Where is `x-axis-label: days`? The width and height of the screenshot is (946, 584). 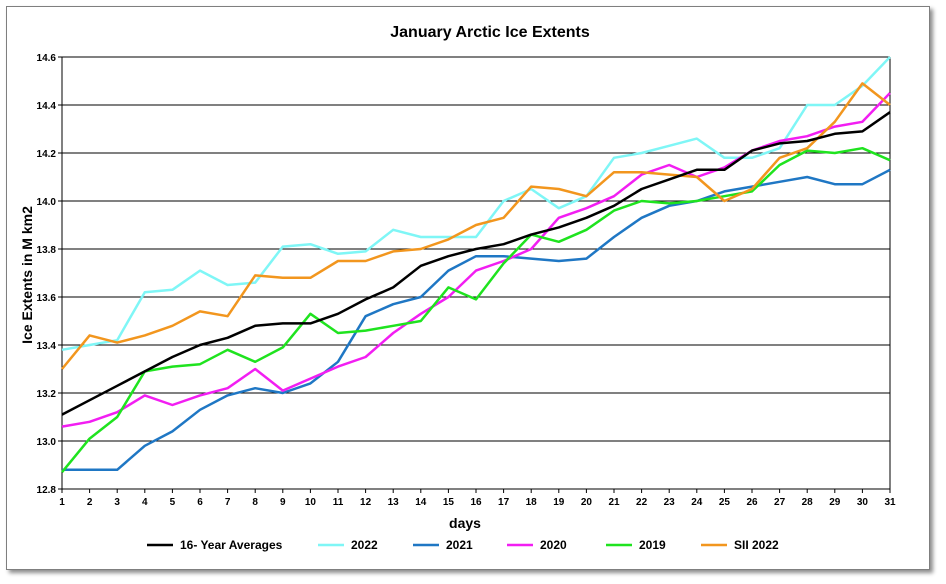 x-axis-label: days is located at coordinates (465, 523).